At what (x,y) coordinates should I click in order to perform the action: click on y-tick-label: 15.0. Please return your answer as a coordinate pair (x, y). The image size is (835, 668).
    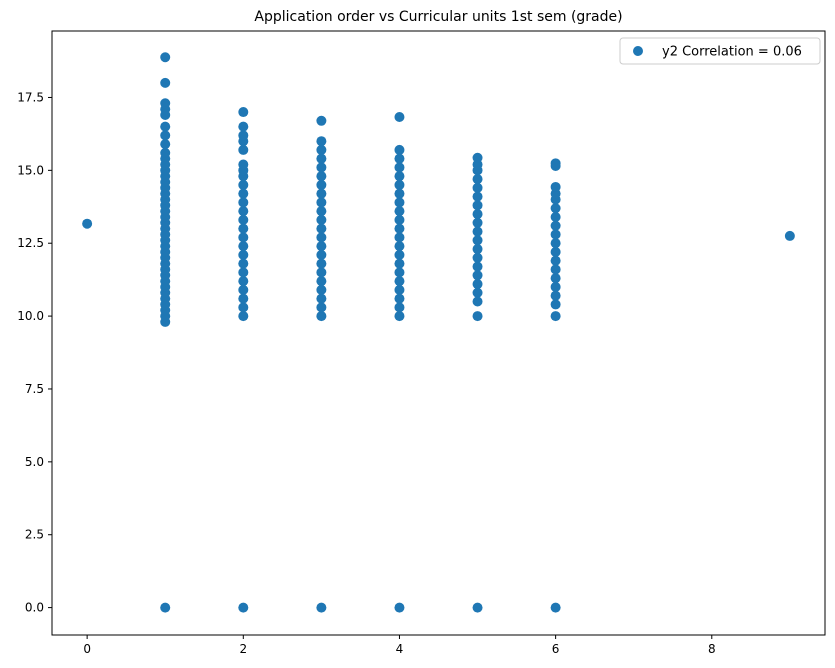
    Looking at the image, I should click on (30, 170).